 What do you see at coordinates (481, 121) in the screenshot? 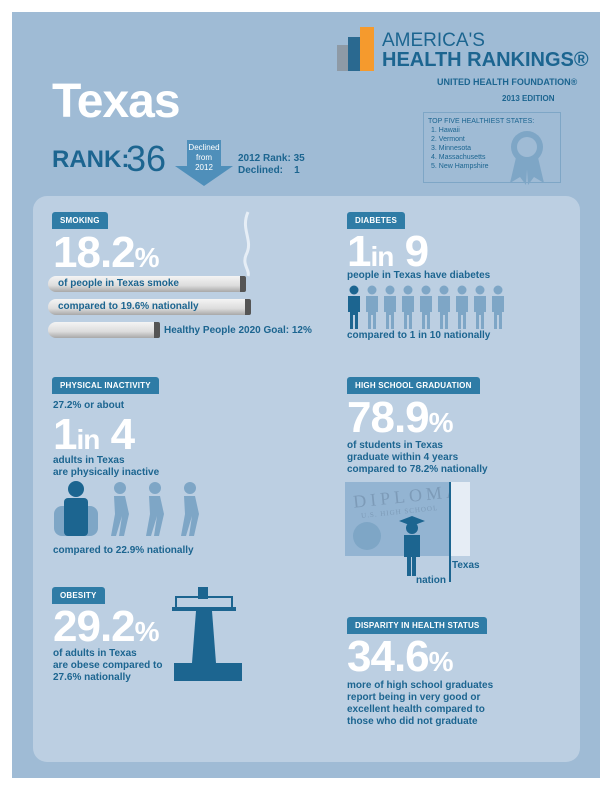
I see `top-five-title: TOP FIVE HEALTHIEST STATES:` at bounding box center [481, 121].